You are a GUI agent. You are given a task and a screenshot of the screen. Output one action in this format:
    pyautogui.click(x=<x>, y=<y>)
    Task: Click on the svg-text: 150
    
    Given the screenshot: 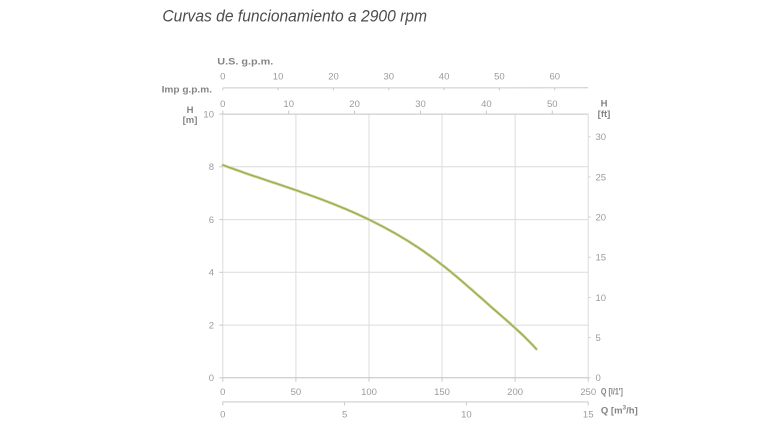 What is the action you would take?
    pyautogui.click(x=442, y=392)
    